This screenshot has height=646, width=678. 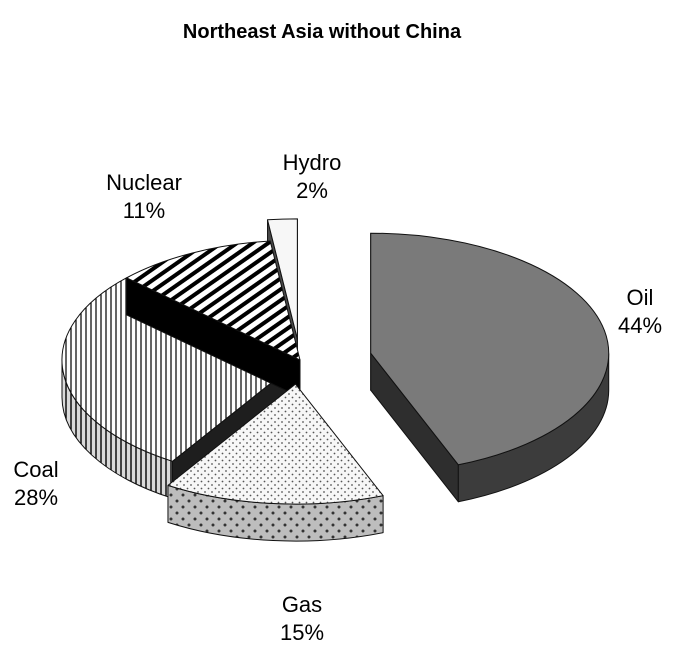 I want to click on label-coal: Coal 28%, so click(x=35, y=483).